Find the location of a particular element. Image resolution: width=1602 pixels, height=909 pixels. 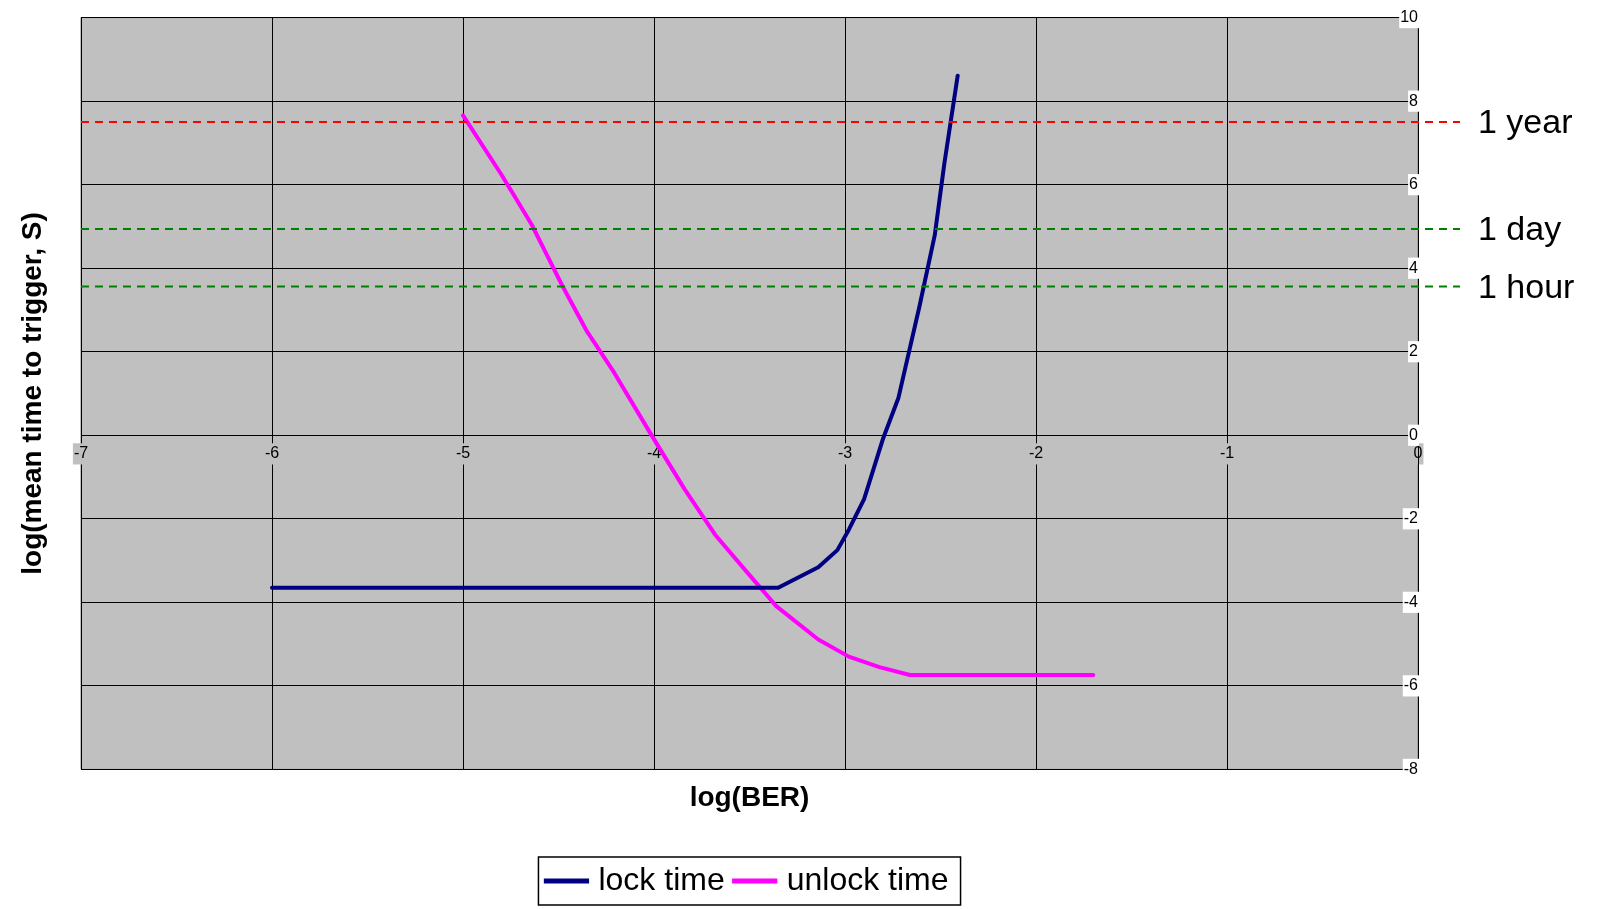

y-tick-label: 4 is located at coordinates (1414, 267).